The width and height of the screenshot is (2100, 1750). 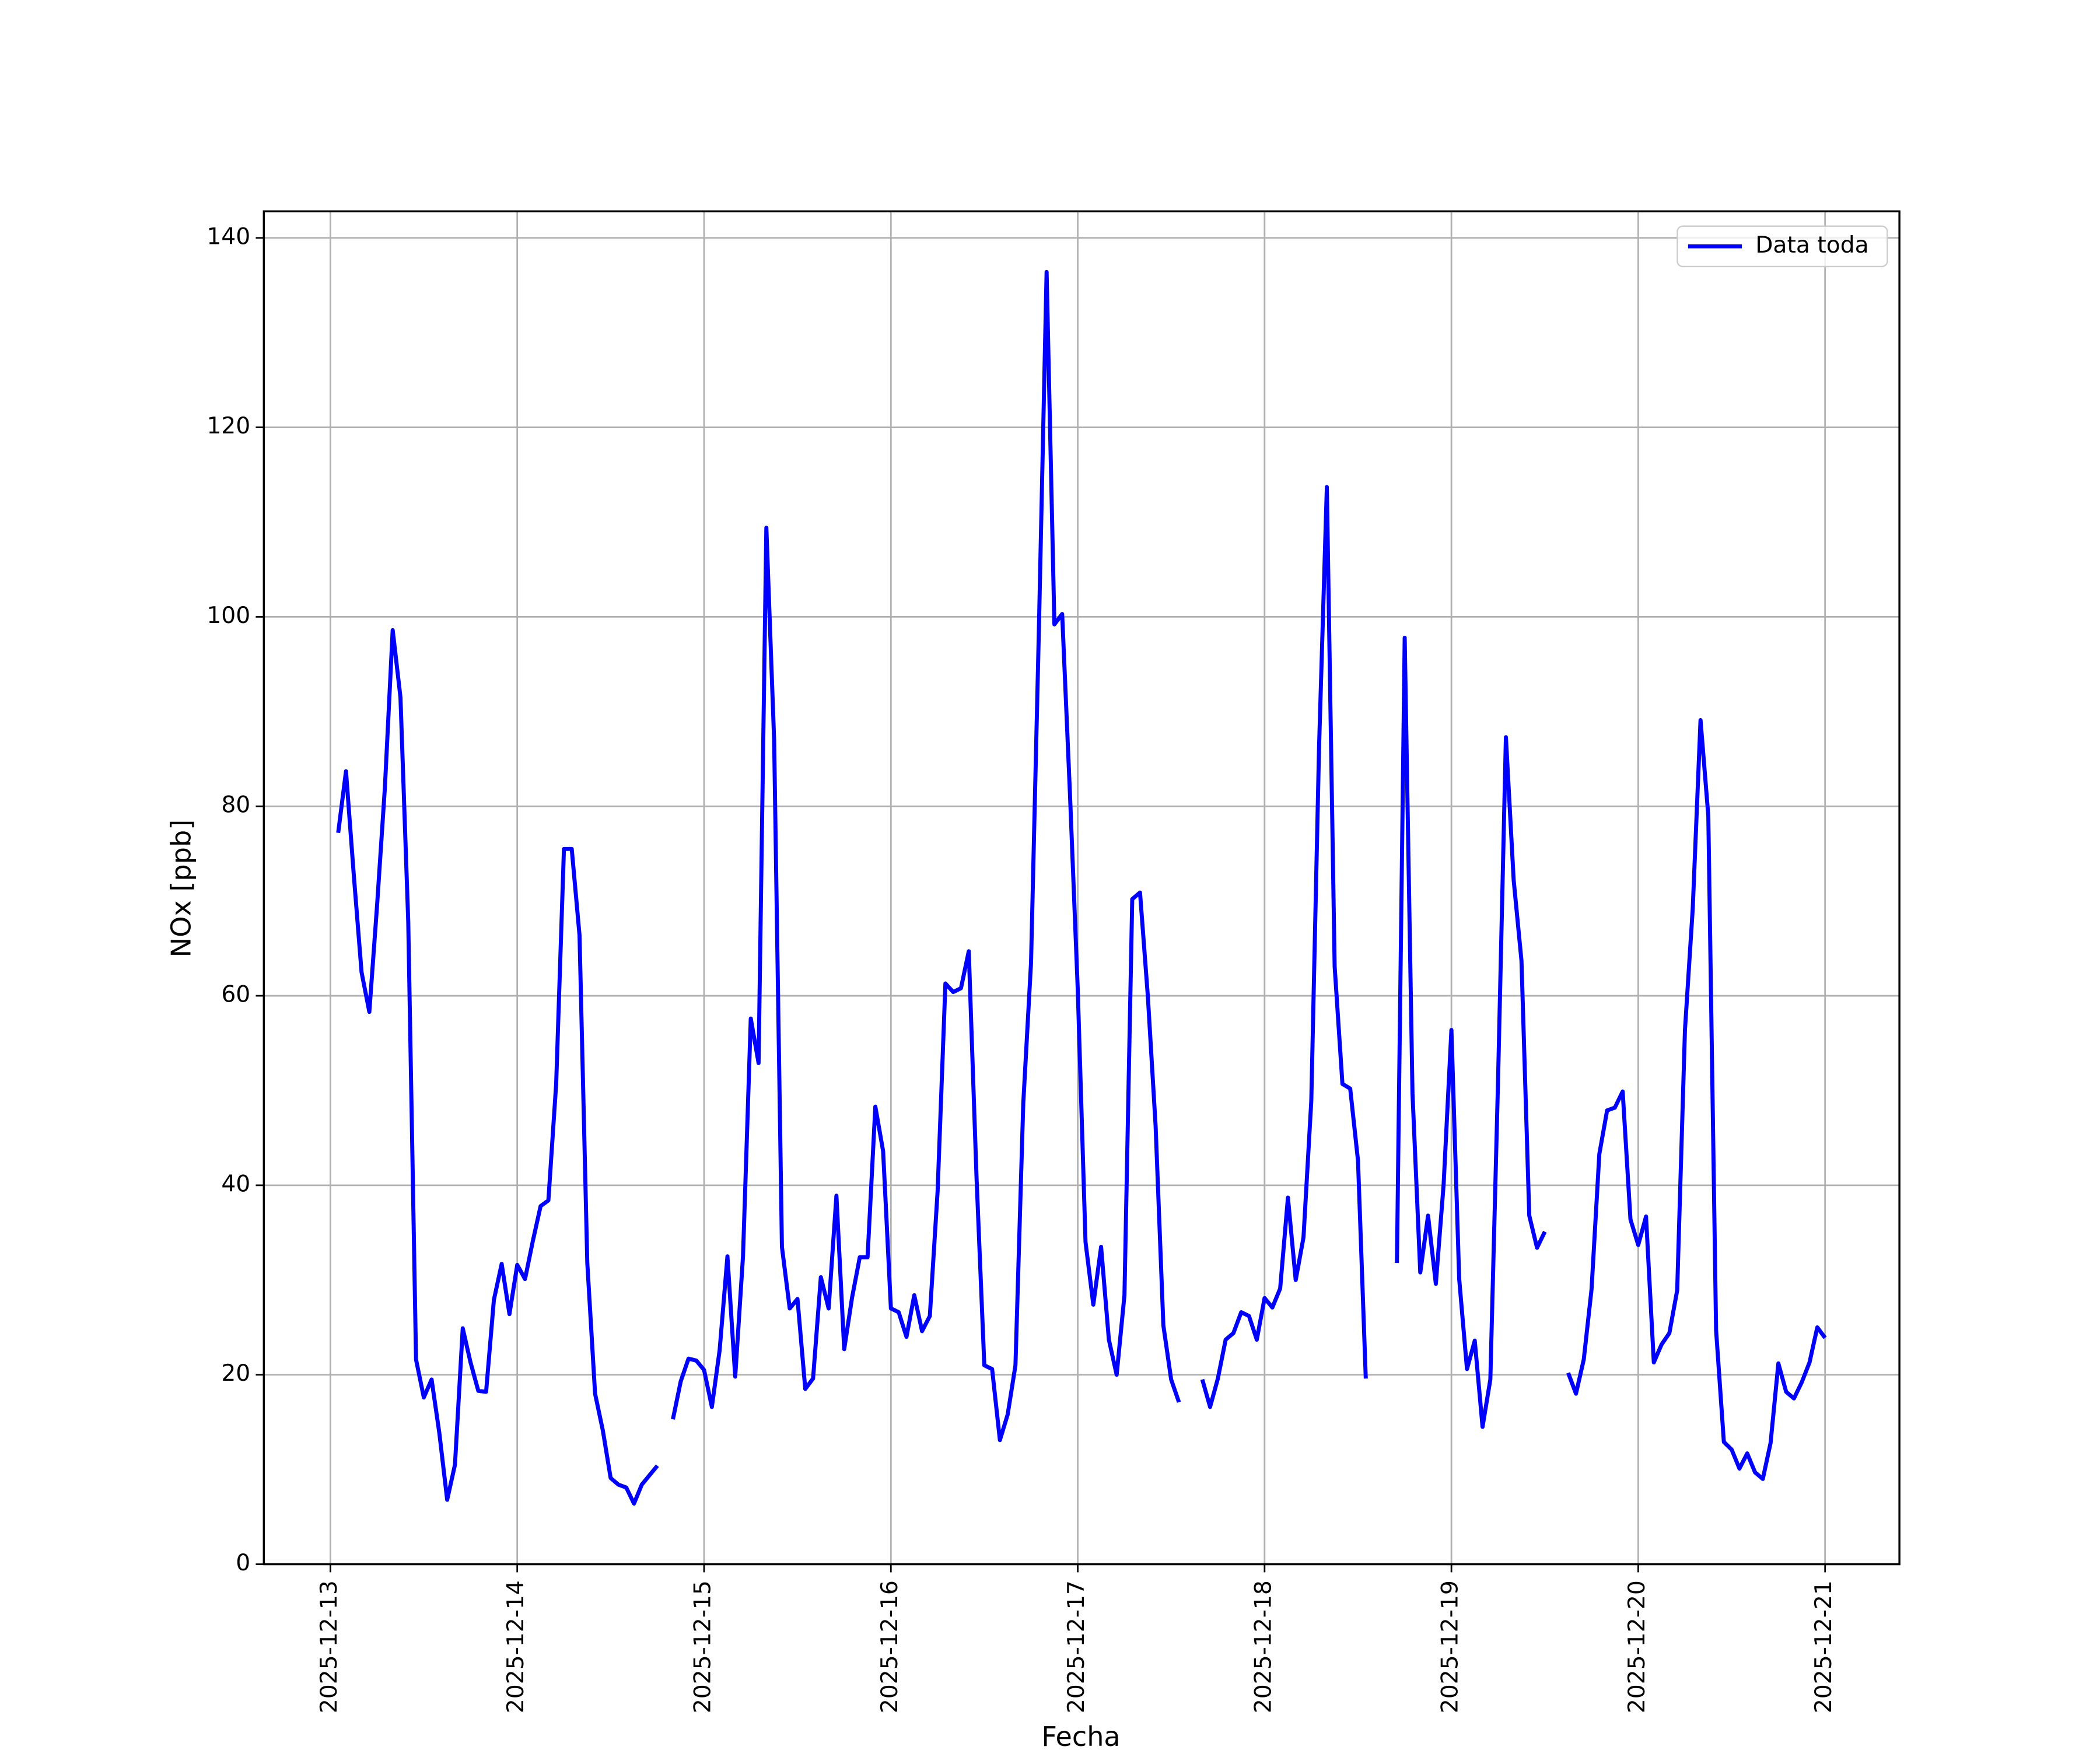 I want to click on x-tick-label: 2025-12-13, so click(x=329, y=1646).